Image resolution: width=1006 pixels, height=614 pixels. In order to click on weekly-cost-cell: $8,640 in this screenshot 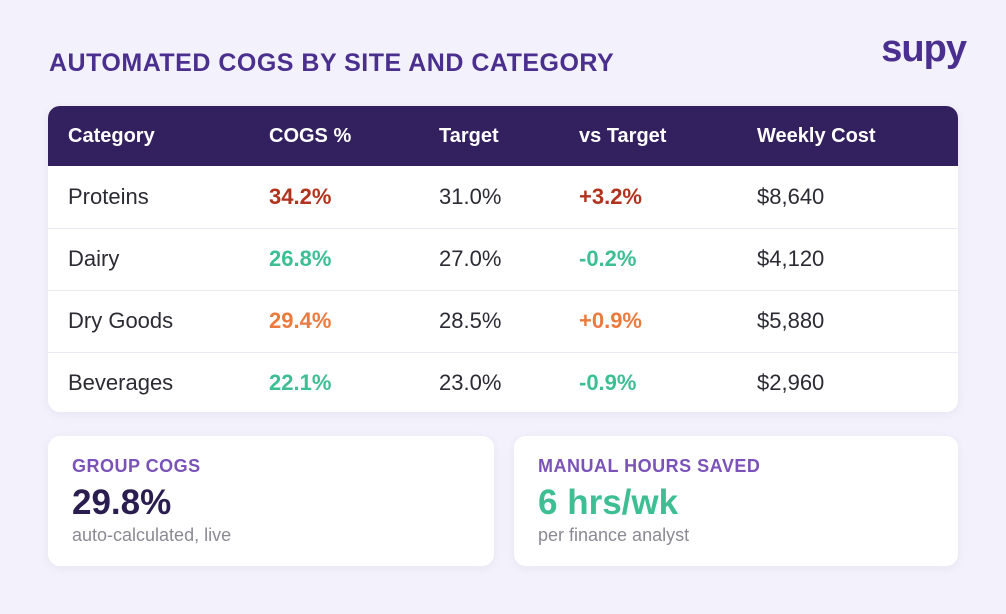, I will do `click(791, 196)`.